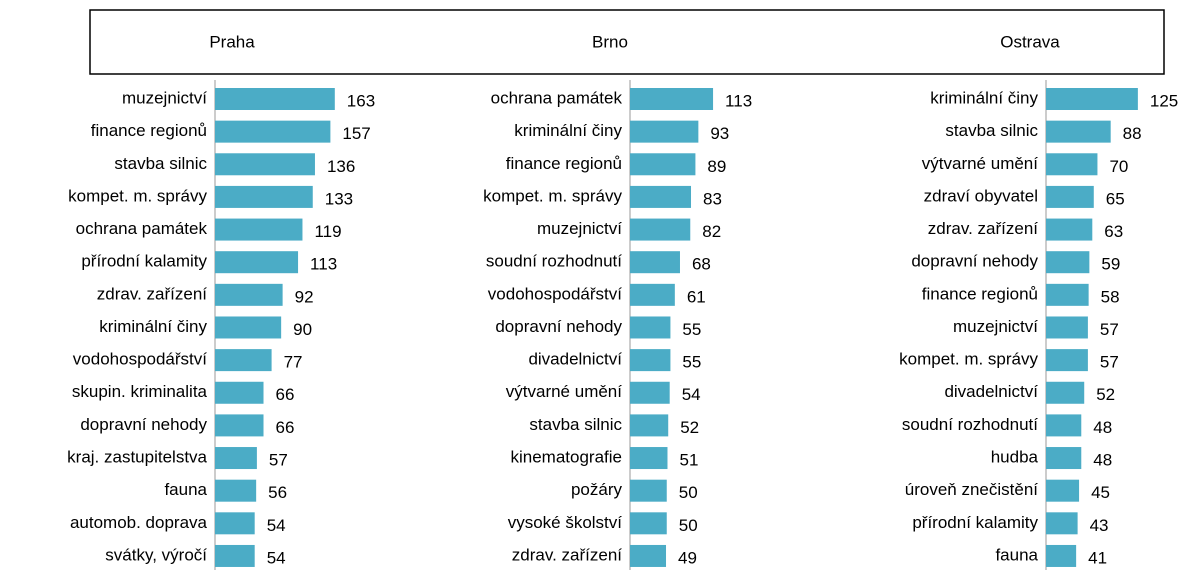 Image resolution: width=1192 pixels, height=572 pixels. Describe the element at coordinates (974, 261) in the screenshot. I see `category-label: dopravní nehody` at that location.